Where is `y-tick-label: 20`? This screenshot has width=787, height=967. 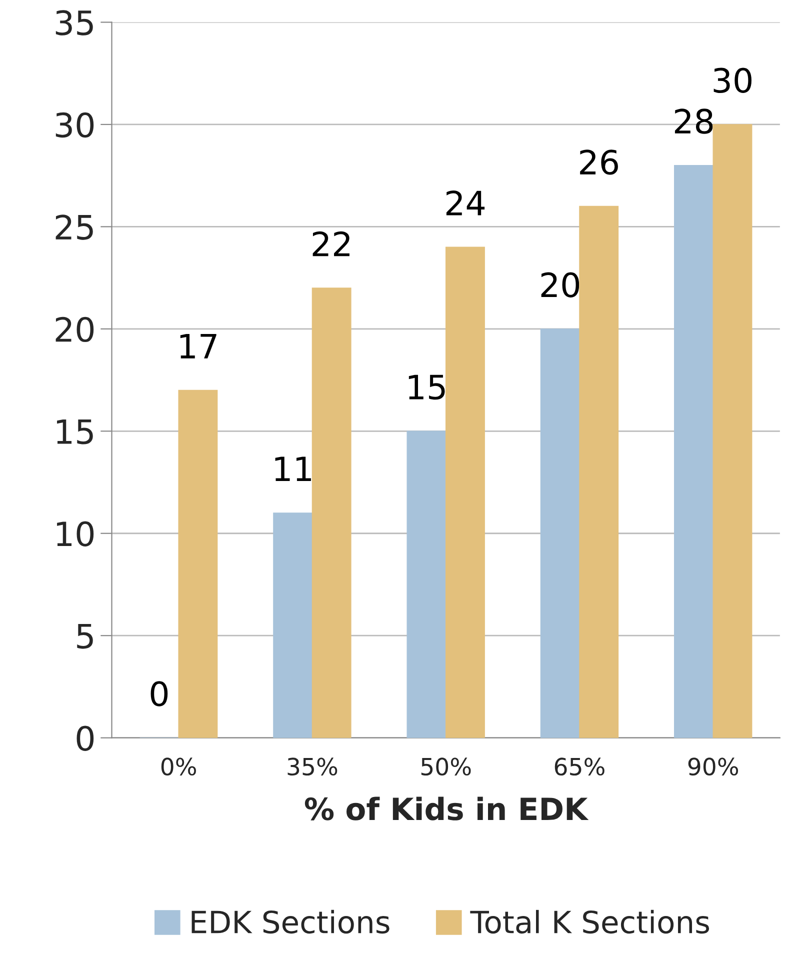 y-tick-label: 20 is located at coordinates (75, 329).